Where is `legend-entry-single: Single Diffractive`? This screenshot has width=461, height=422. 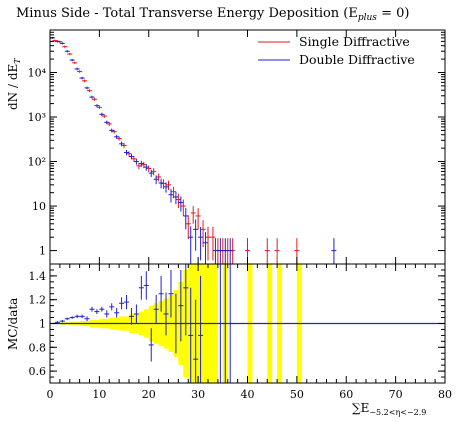 legend-entry-single: Single Diffractive is located at coordinates (334, 41).